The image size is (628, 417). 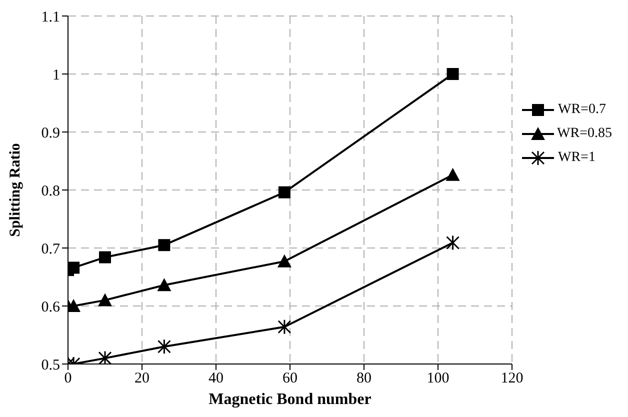 What do you see at coordinates (290, 399) in the screenshot?
I see `x-axis-title: Magnetic Bond number` at bounding box center [290, 399].